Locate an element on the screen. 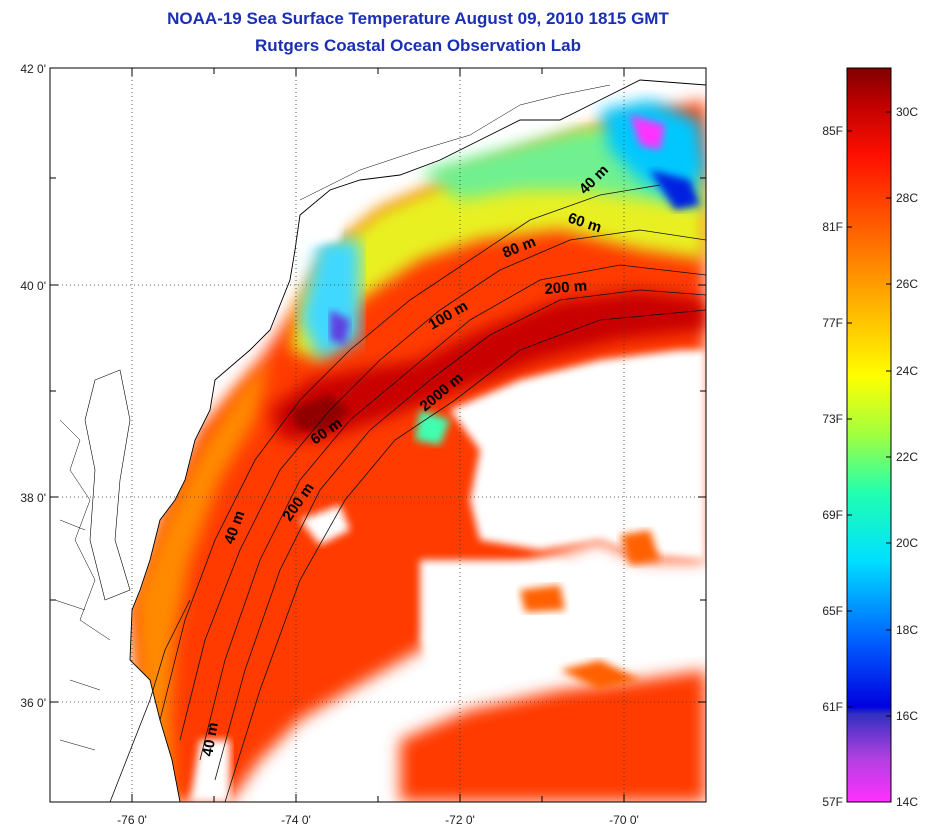 This screenshot has height=832, width=928. colorbar-label-c: 22C is located at coordinates (907, 457).